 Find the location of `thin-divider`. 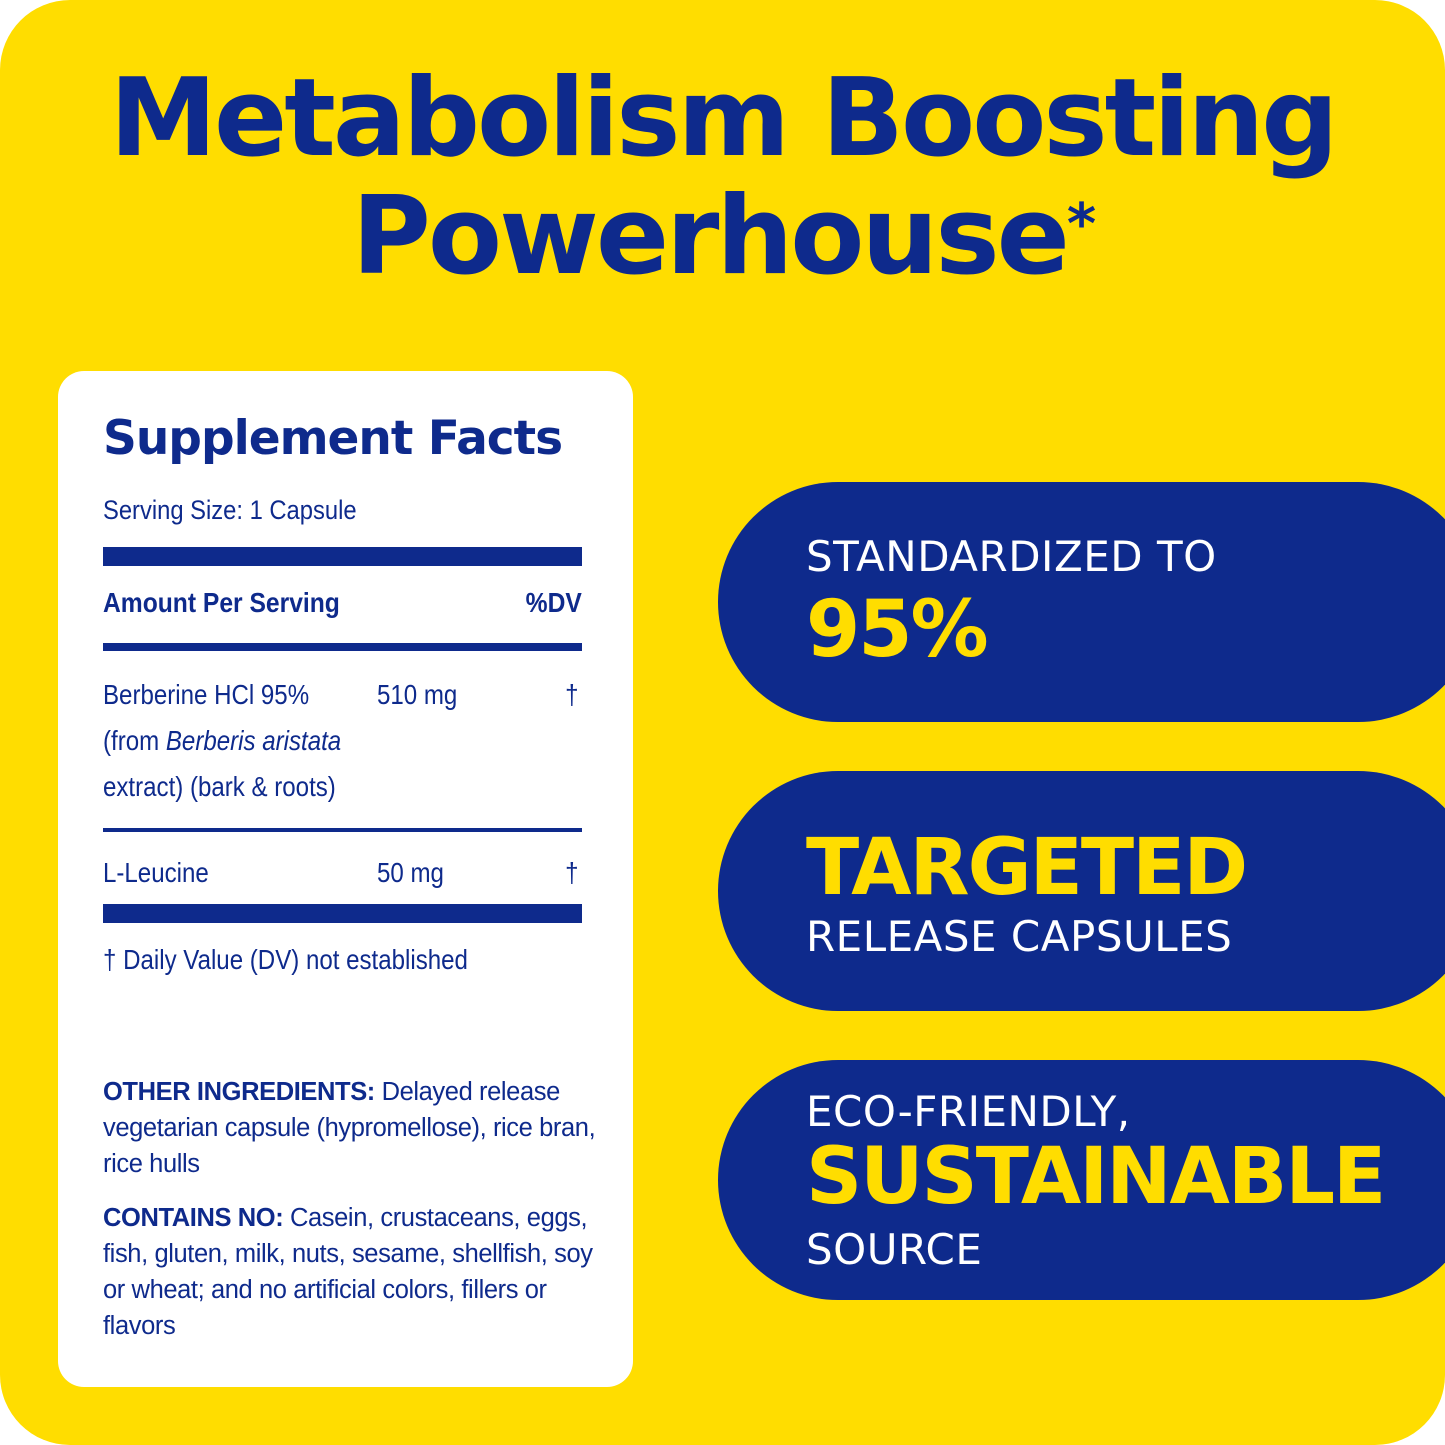

thin-divider is located at coordinates (342, 830).